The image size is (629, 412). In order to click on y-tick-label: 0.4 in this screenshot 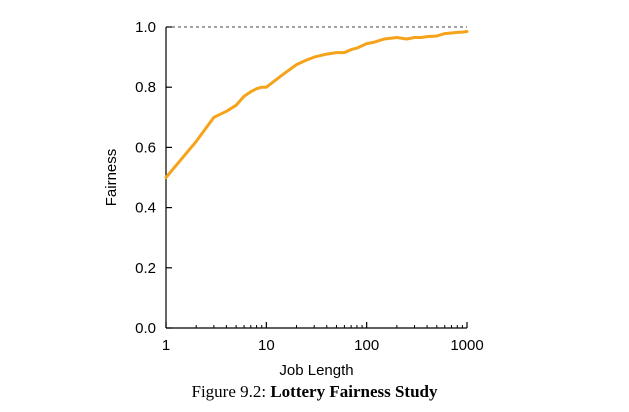, I will do `click(145, 208)`.